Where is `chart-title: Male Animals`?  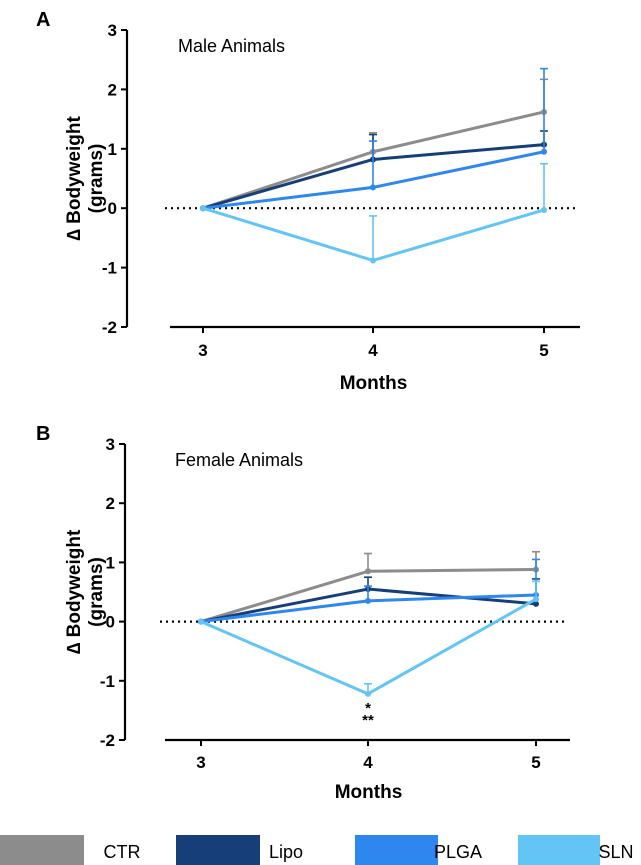
chart-title: Male Animals is located at coordinates (231, 46).